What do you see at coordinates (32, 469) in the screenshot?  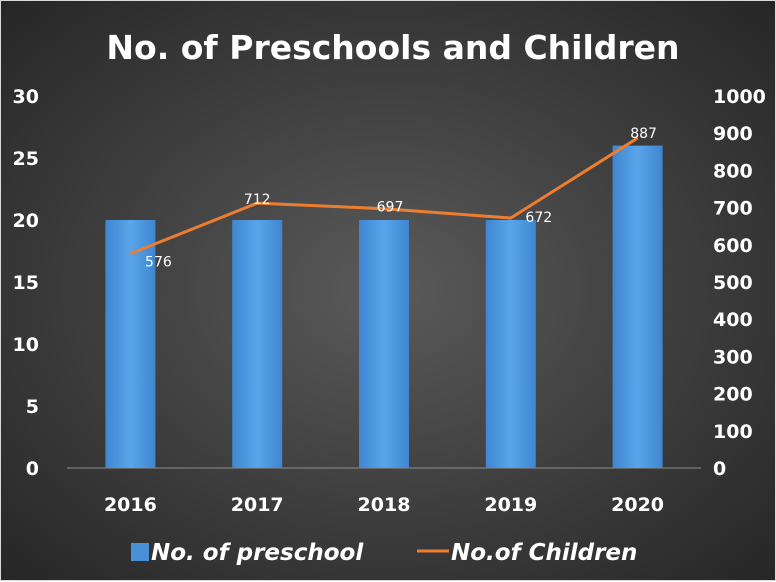 I see `left-tick-label: 0` at bounding box center [32, 469].